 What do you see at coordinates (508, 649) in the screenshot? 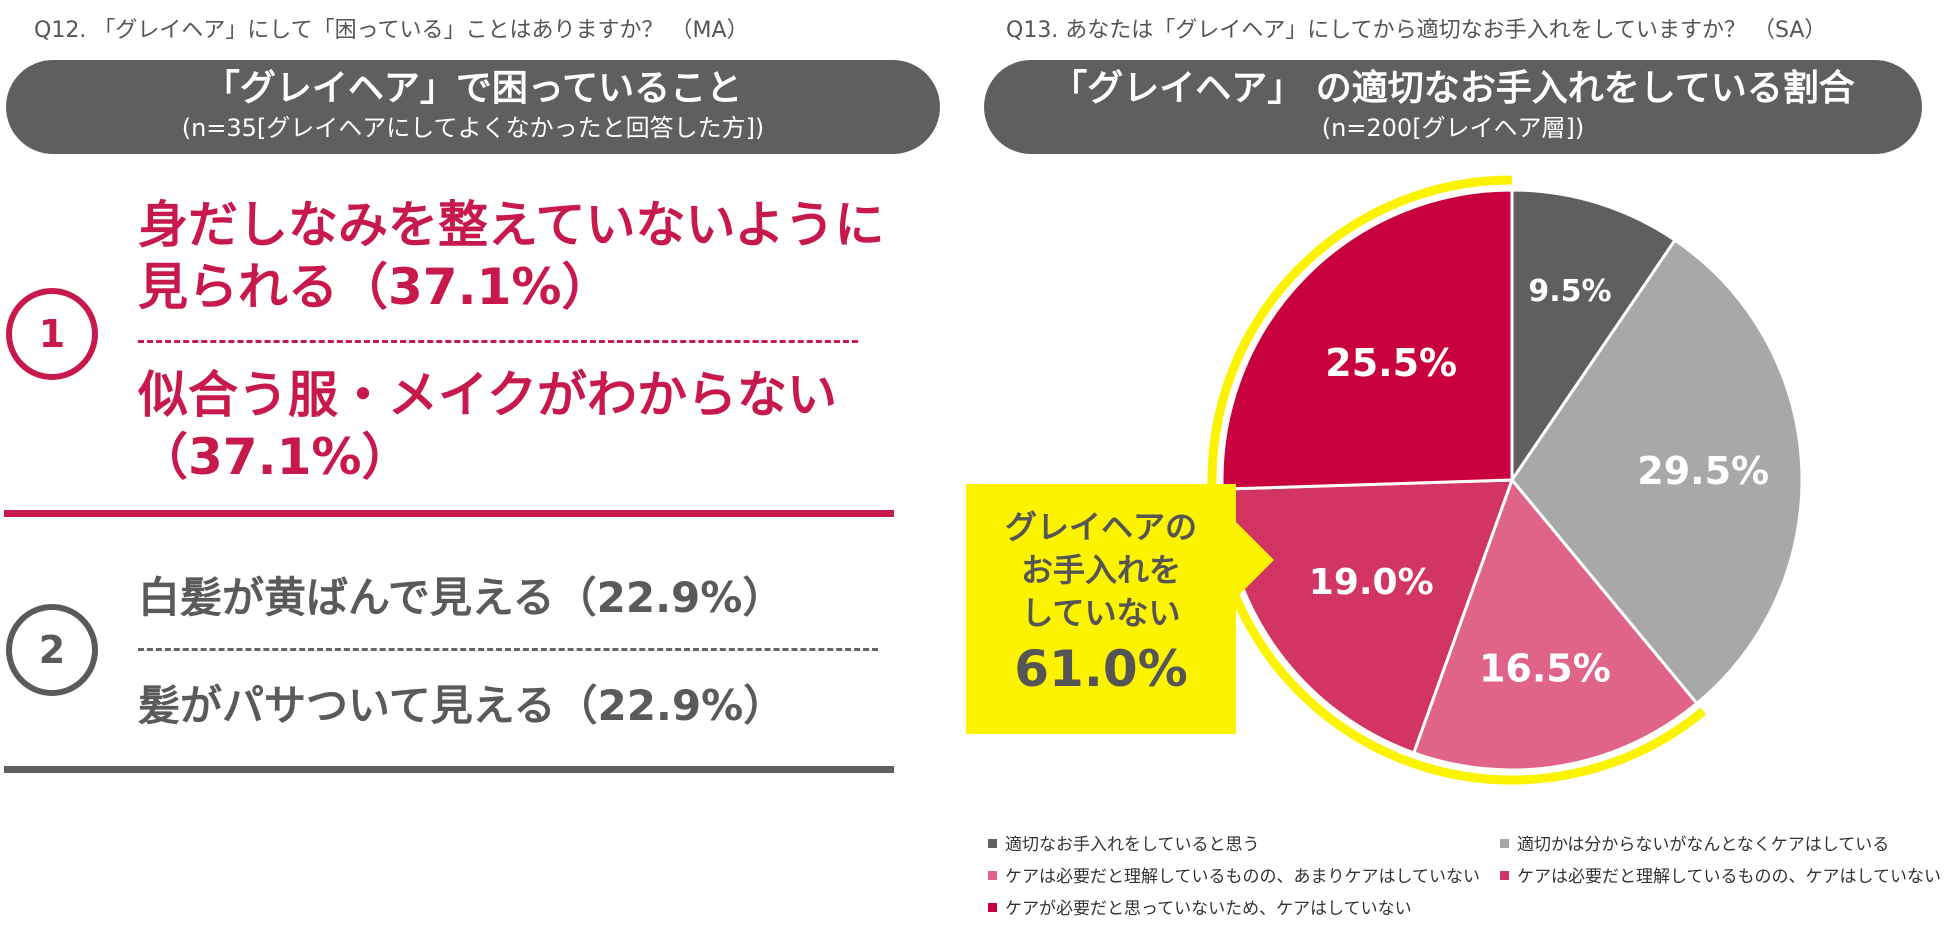
I see `rank-2-divider` at bounding box center [508, 649].